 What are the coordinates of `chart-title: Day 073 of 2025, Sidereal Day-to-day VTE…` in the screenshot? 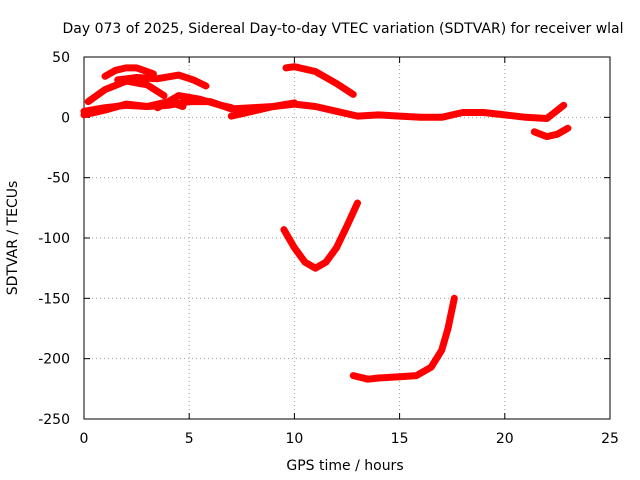 It's located at (342, 29).